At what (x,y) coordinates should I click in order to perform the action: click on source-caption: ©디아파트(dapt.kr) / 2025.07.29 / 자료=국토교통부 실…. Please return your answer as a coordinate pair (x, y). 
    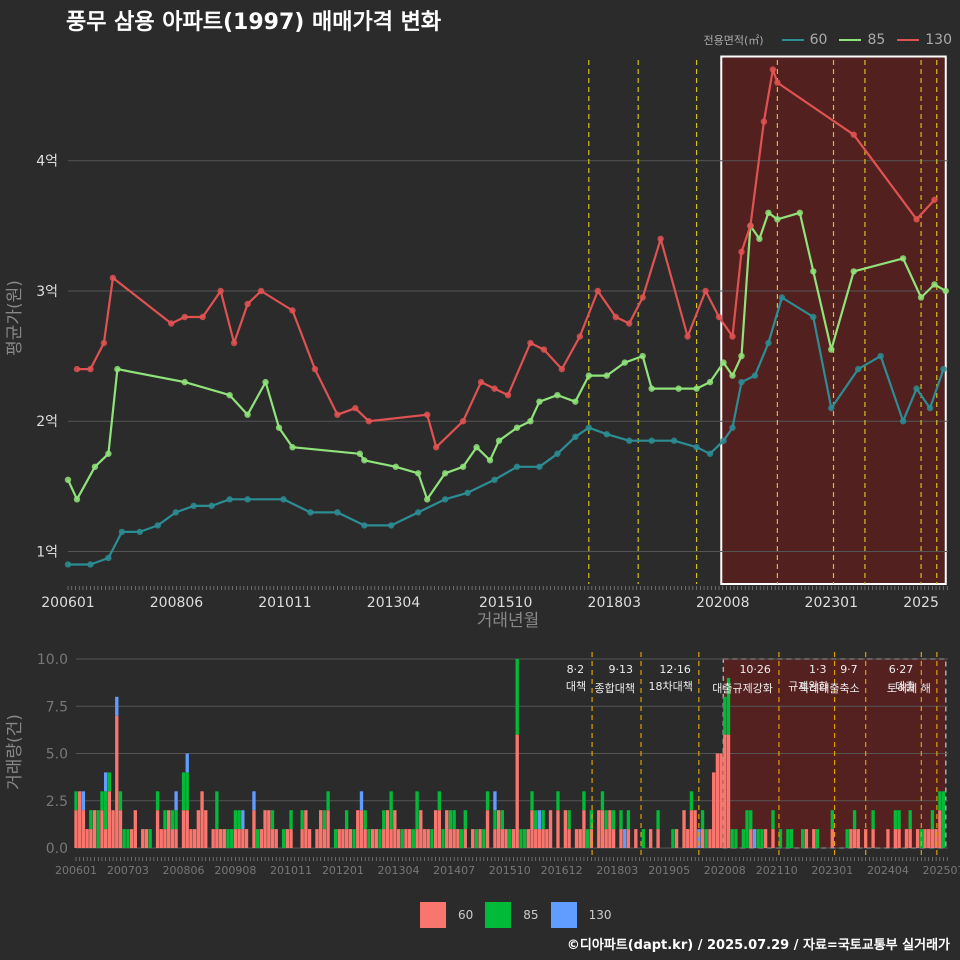
    Looking at the image, I should click on (758, 945).